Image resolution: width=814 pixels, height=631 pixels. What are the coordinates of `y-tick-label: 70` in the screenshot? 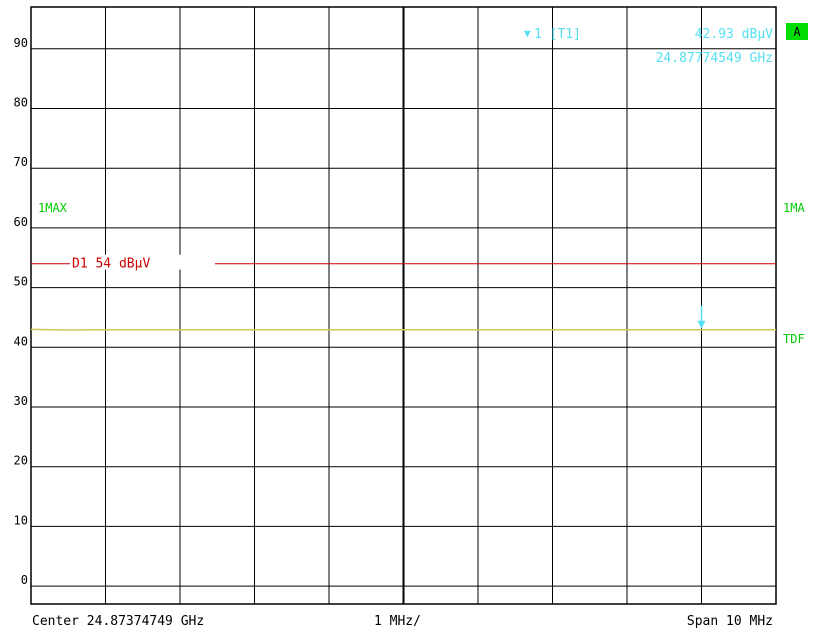 It's located at (21, 162).